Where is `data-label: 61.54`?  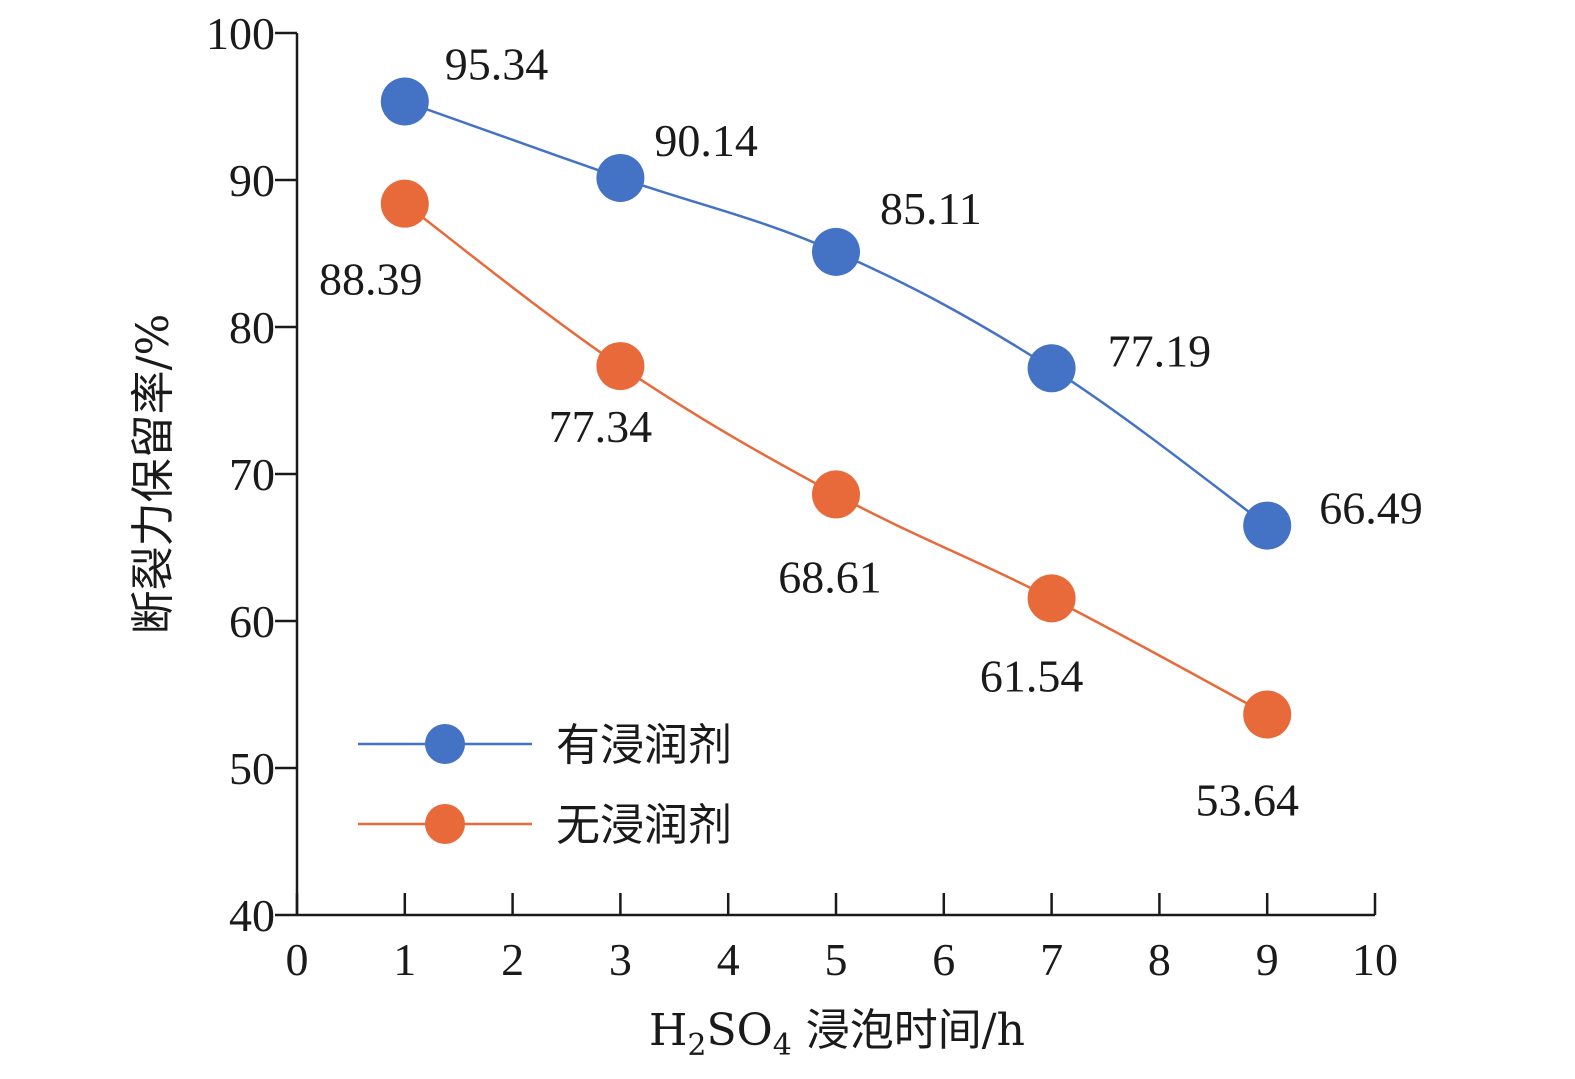
data-label: 61.54 is located at coordinates (1032, 675).